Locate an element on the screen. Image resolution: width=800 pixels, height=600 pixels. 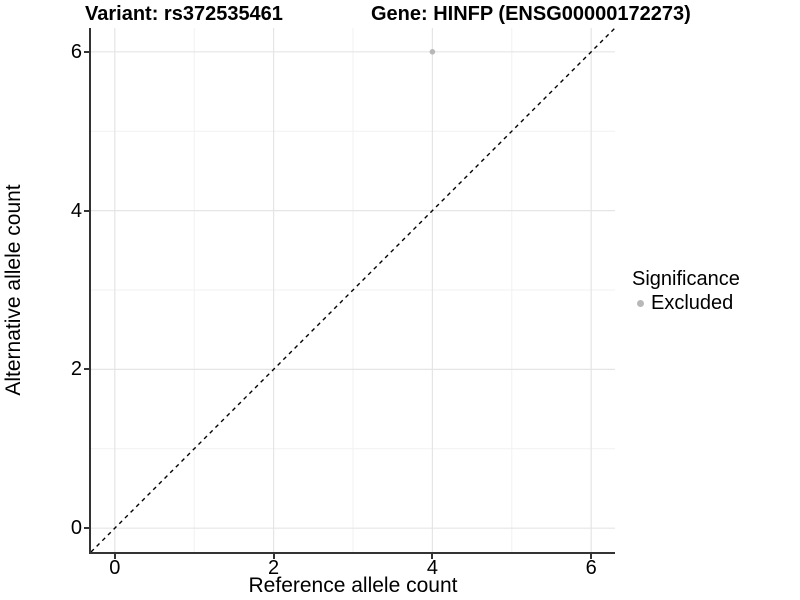
legend-key-dot-icon is located at coordinates (640, 303).